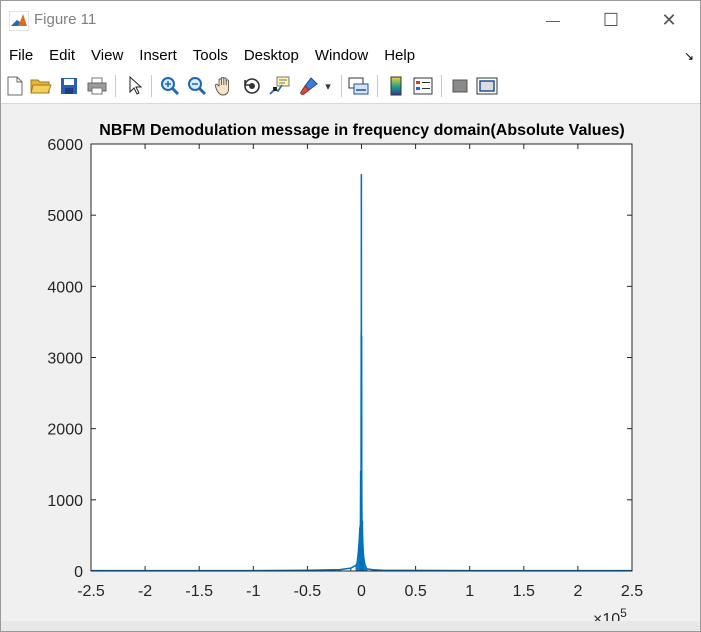 The height and width of the screenshot is (632, 701). I want to click on maximize-icon: ☐, so click(611, 19).